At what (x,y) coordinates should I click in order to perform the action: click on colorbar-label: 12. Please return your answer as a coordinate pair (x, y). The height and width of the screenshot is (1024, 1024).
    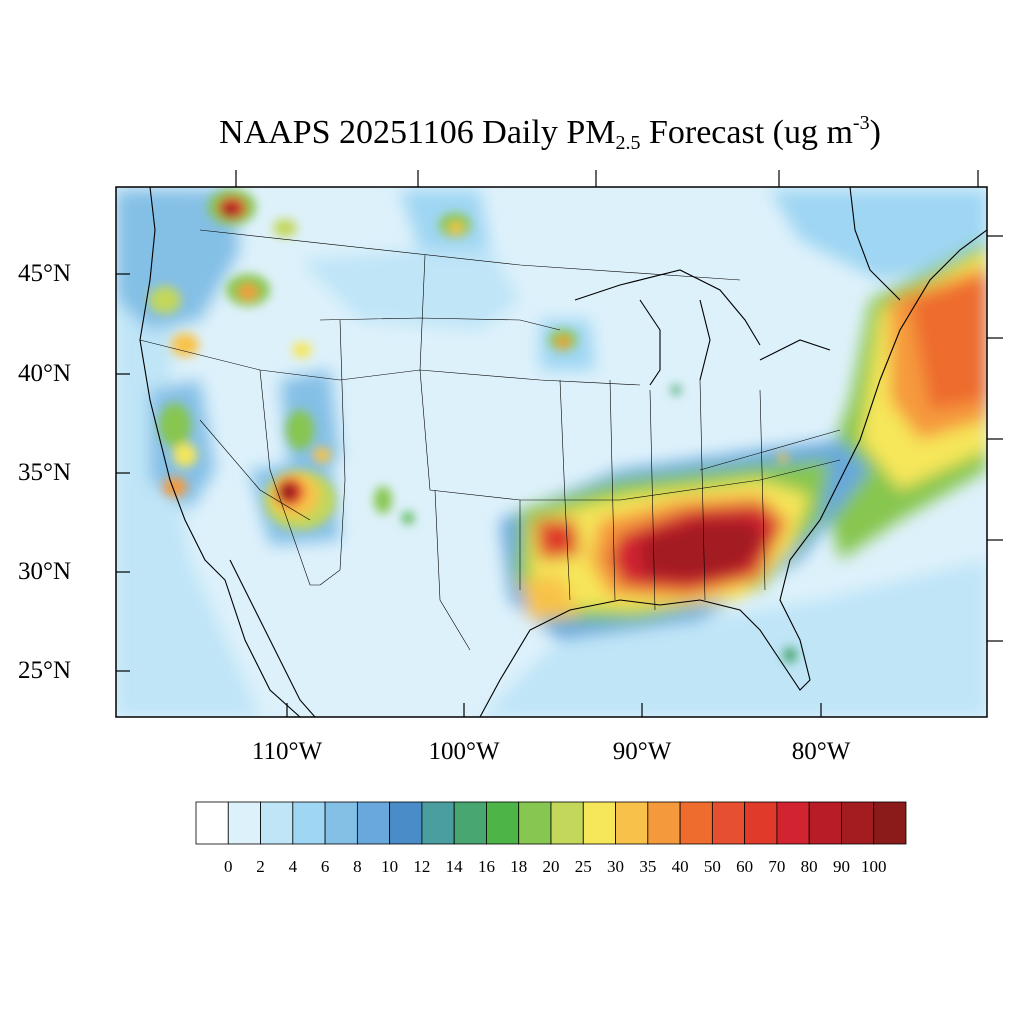
    Looking at the image, I should click on (422, 866).